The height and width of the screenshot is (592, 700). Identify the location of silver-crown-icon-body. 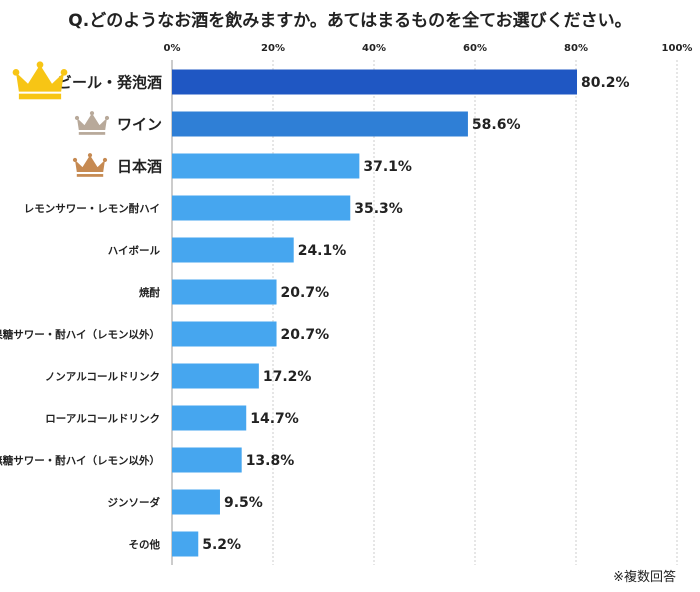
(92, 122).